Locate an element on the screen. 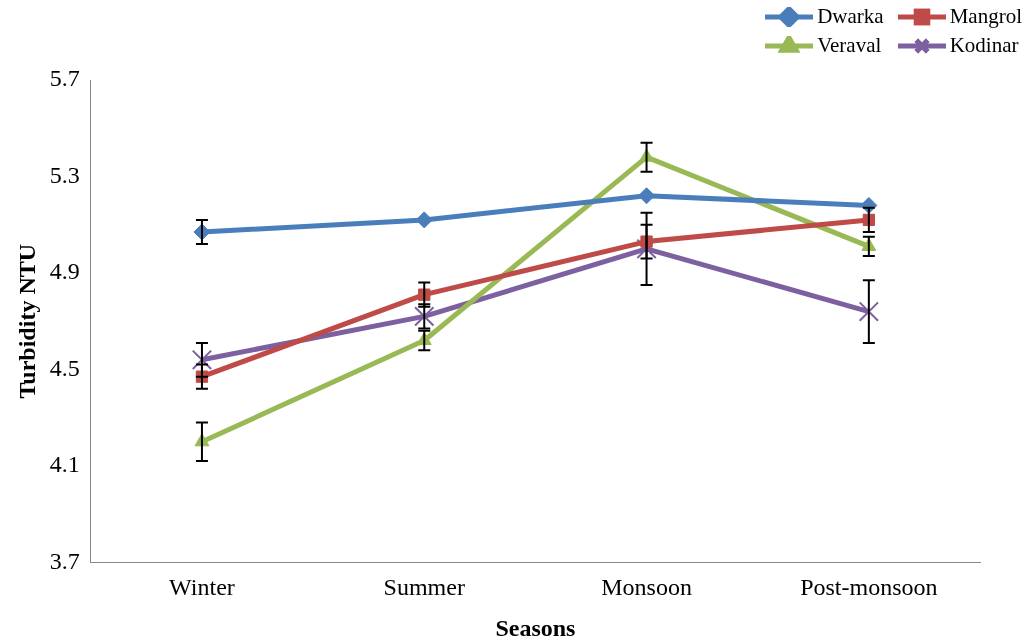 This screenshot has width=1030, height=644. legend-label: Dwarka is located at coordinates (850, 16).